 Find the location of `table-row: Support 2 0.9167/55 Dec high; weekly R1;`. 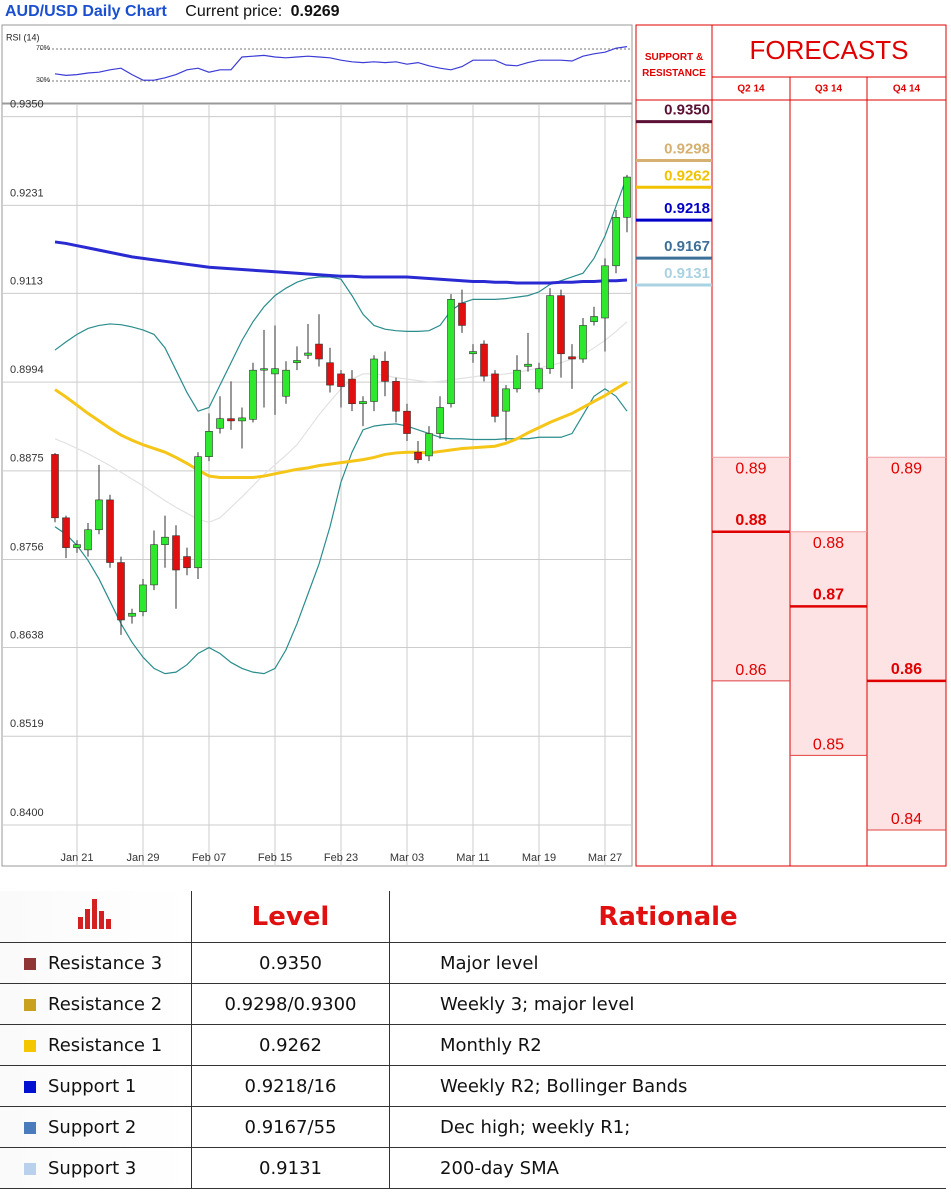

table-row: Support 2 0.9167/55 Dec high; weekly R1; is located at coordinates (473, 1127).